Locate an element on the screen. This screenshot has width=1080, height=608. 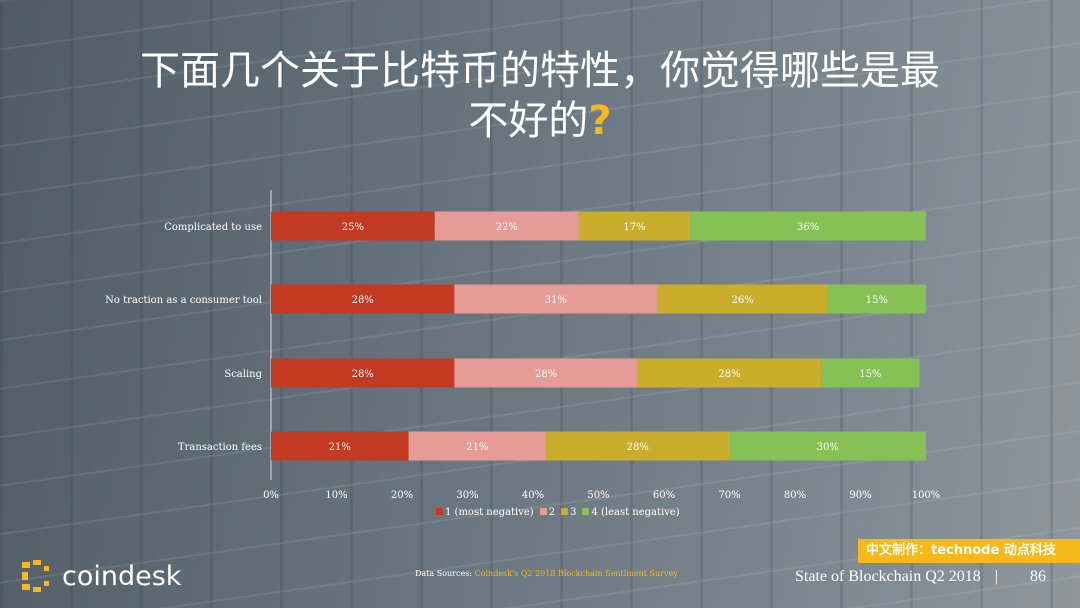
category-label: Transaction fees is located at coordinates (220, 447).